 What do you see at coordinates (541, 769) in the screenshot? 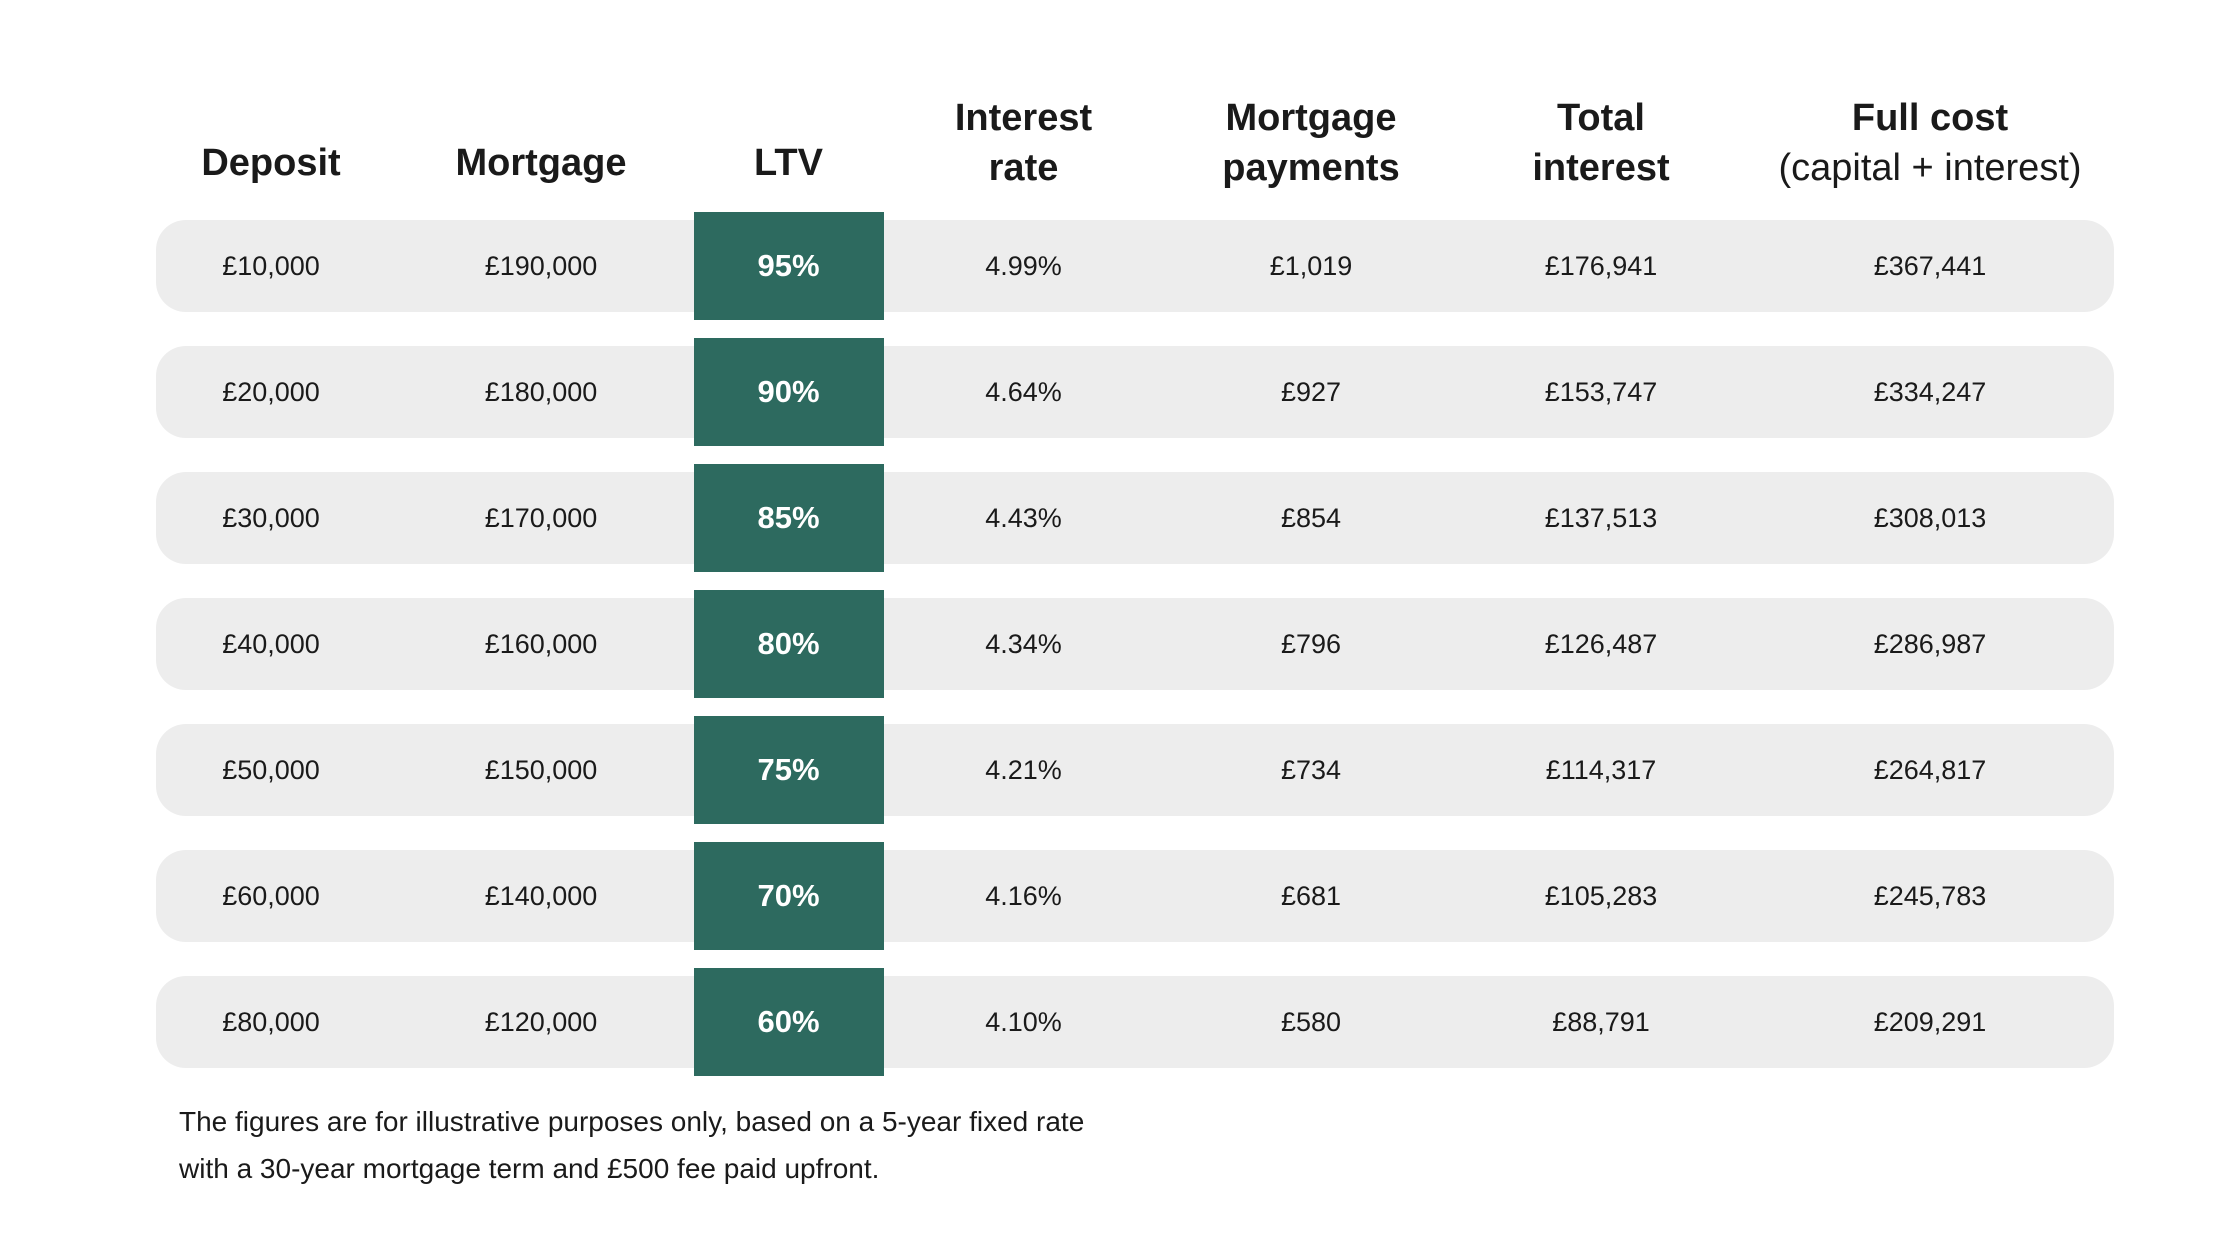
I see `cell-mortgage: £150,000` at bounding box center [541, 769].